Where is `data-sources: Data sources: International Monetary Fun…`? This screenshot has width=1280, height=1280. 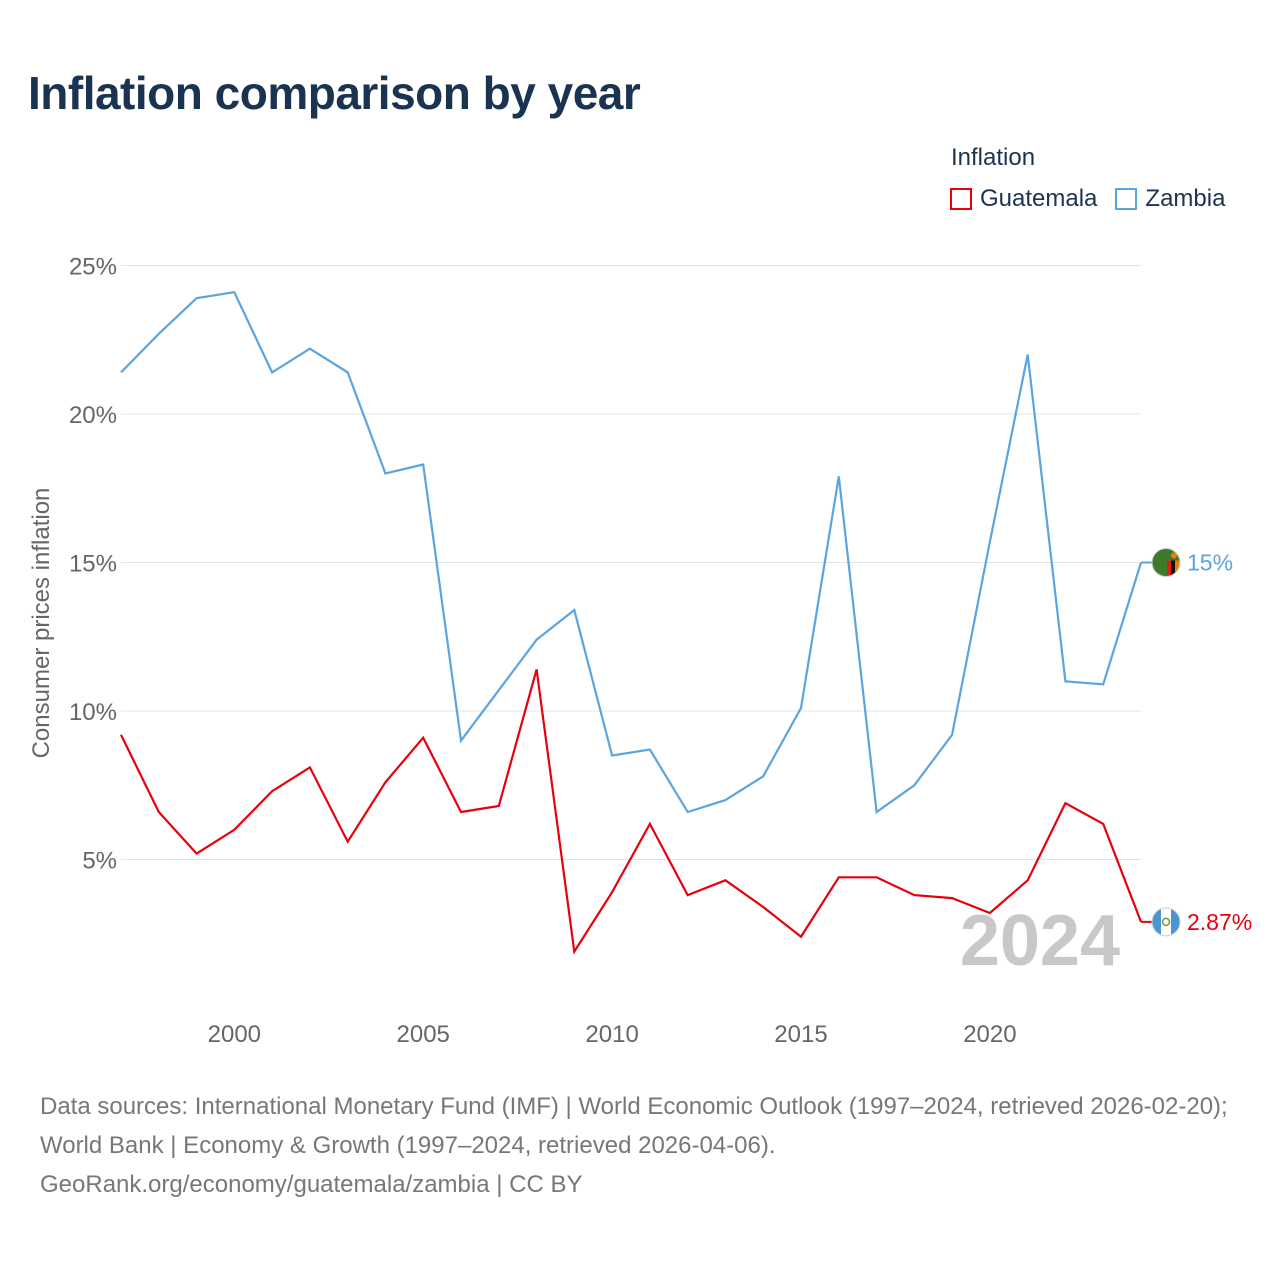 data-sources: Data sources: International Monetary Fun… is located at coordinates (634, 1126).